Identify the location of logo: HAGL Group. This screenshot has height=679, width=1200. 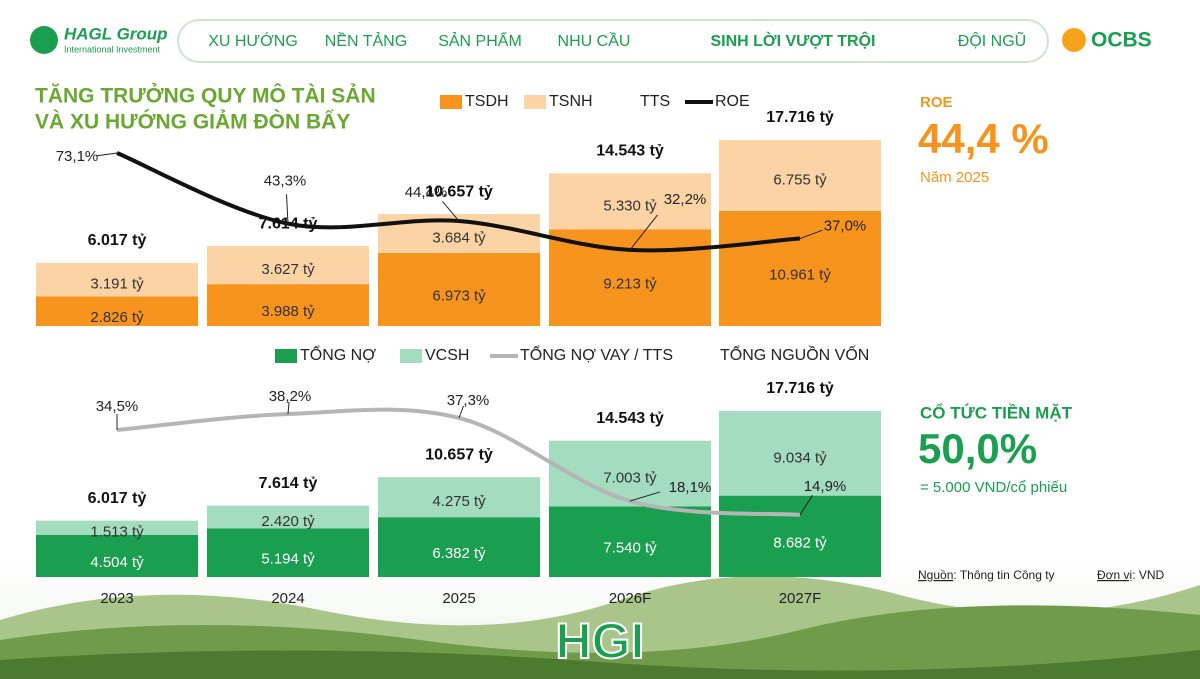
(116, 33).